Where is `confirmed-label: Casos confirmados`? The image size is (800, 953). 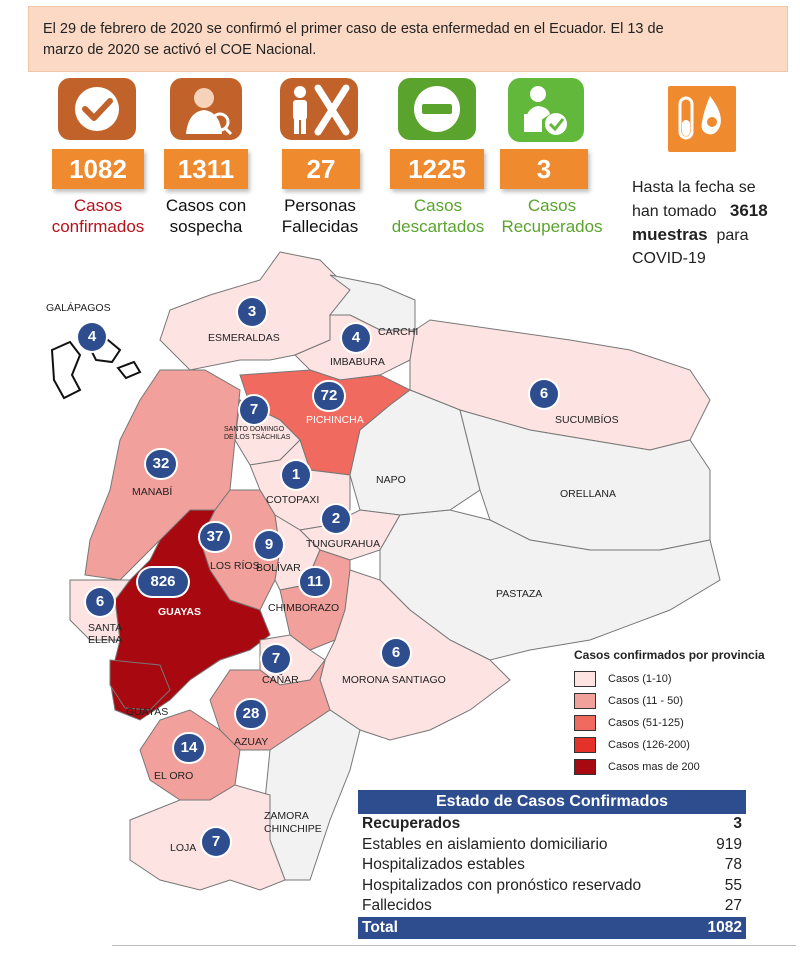
confirmed-label: Casos confirmados is located at coordinates (98, 216).